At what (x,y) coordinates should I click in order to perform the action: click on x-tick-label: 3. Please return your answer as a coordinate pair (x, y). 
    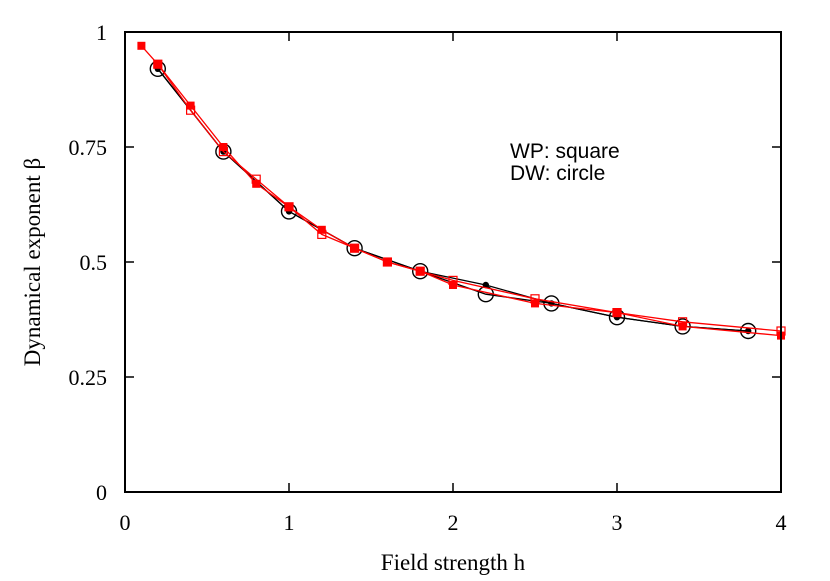
    Looking at the image, I should click on (617, 522).